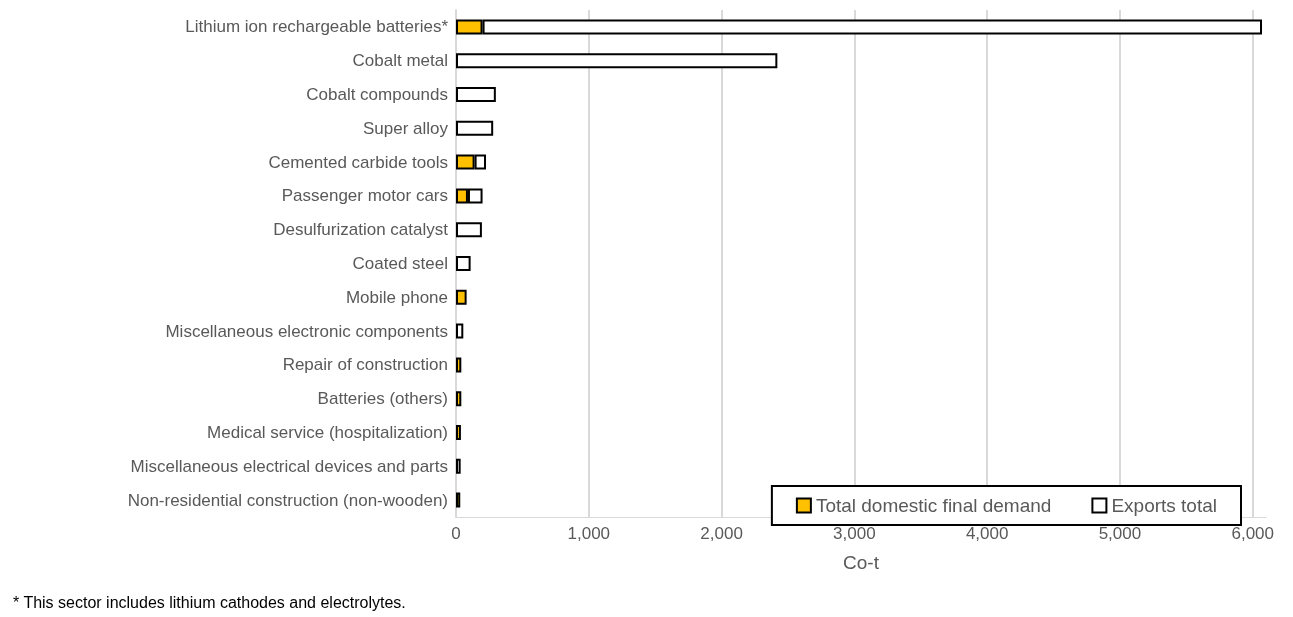 This screenshot has width=1293, height=617. I want to click on y-tick-label: Cobalt metal, so click(400, 61).